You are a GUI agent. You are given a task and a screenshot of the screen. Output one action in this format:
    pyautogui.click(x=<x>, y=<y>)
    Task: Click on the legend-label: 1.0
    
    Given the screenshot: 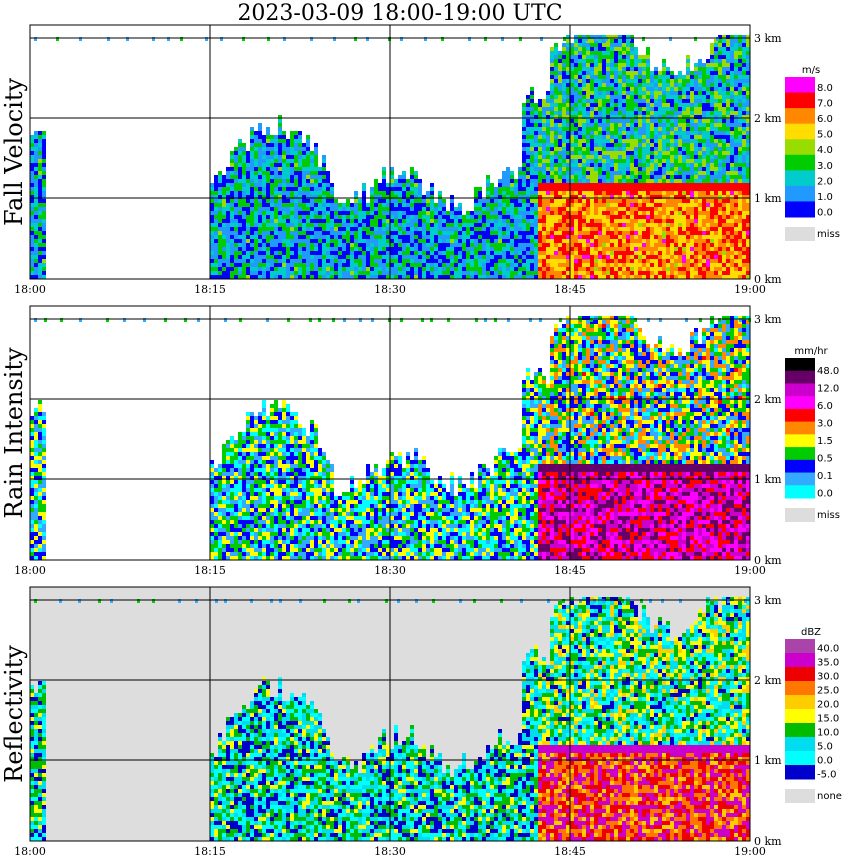 What is the action you would take?
    pyautogui.click(x=825, y=197)
    